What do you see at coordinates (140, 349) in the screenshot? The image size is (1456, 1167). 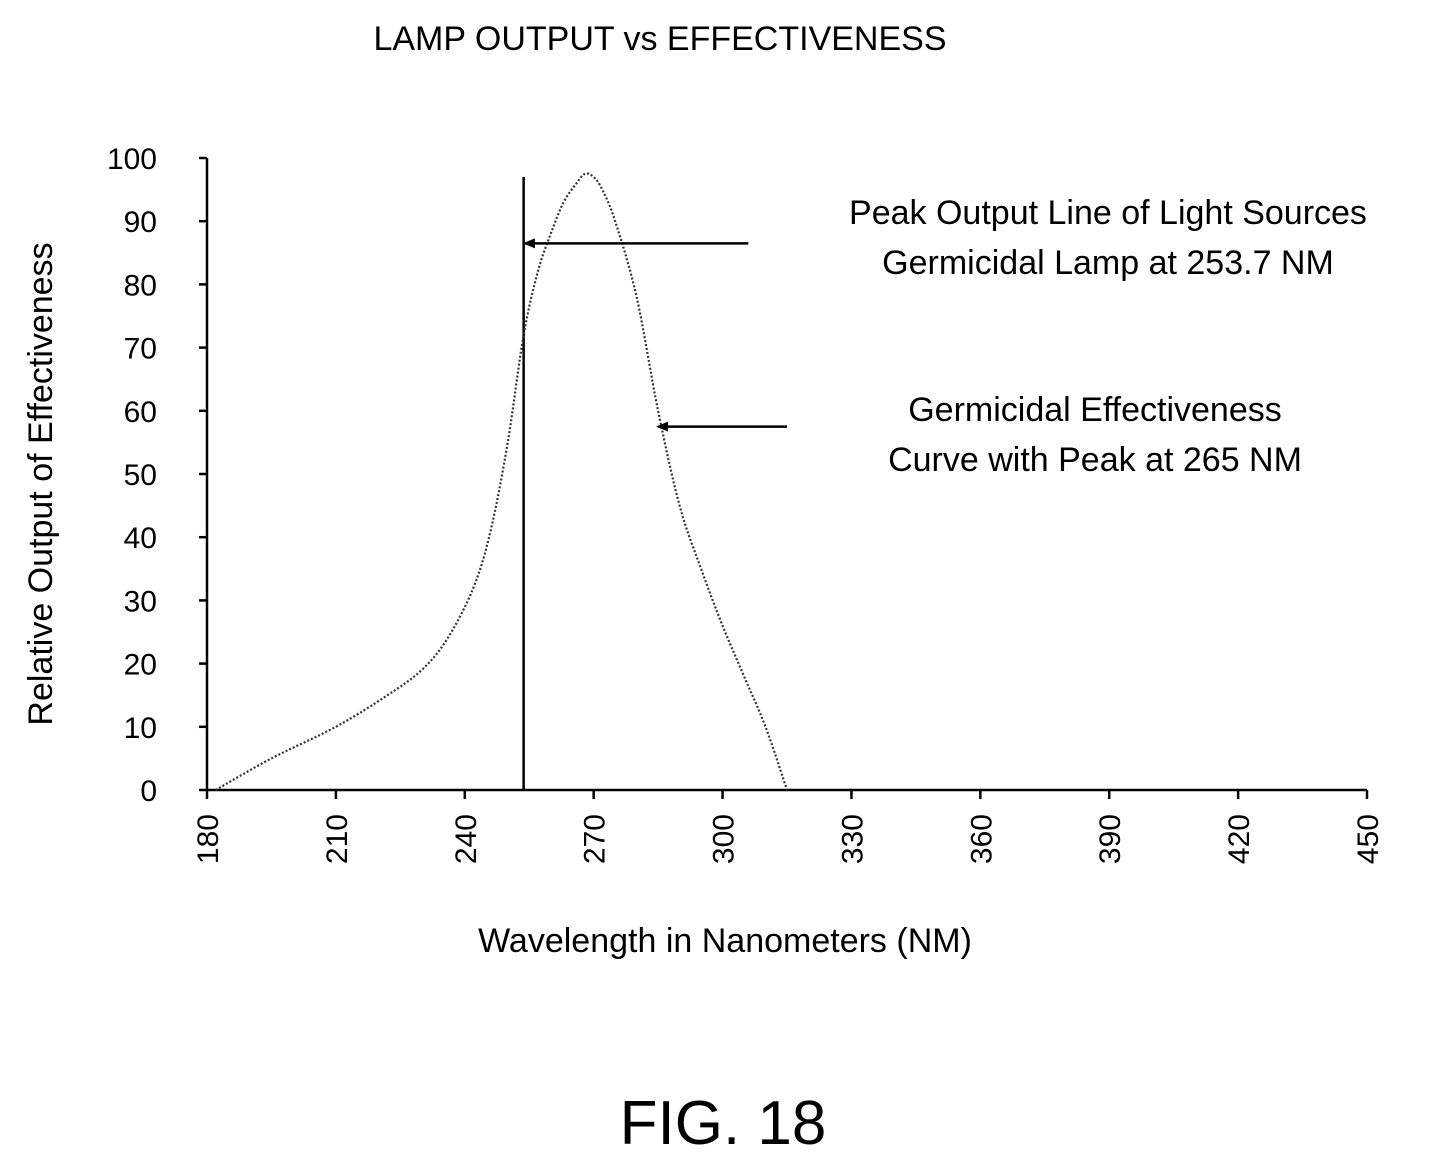 I see `y-tick-label: 70` at bounding box center [140, 349].